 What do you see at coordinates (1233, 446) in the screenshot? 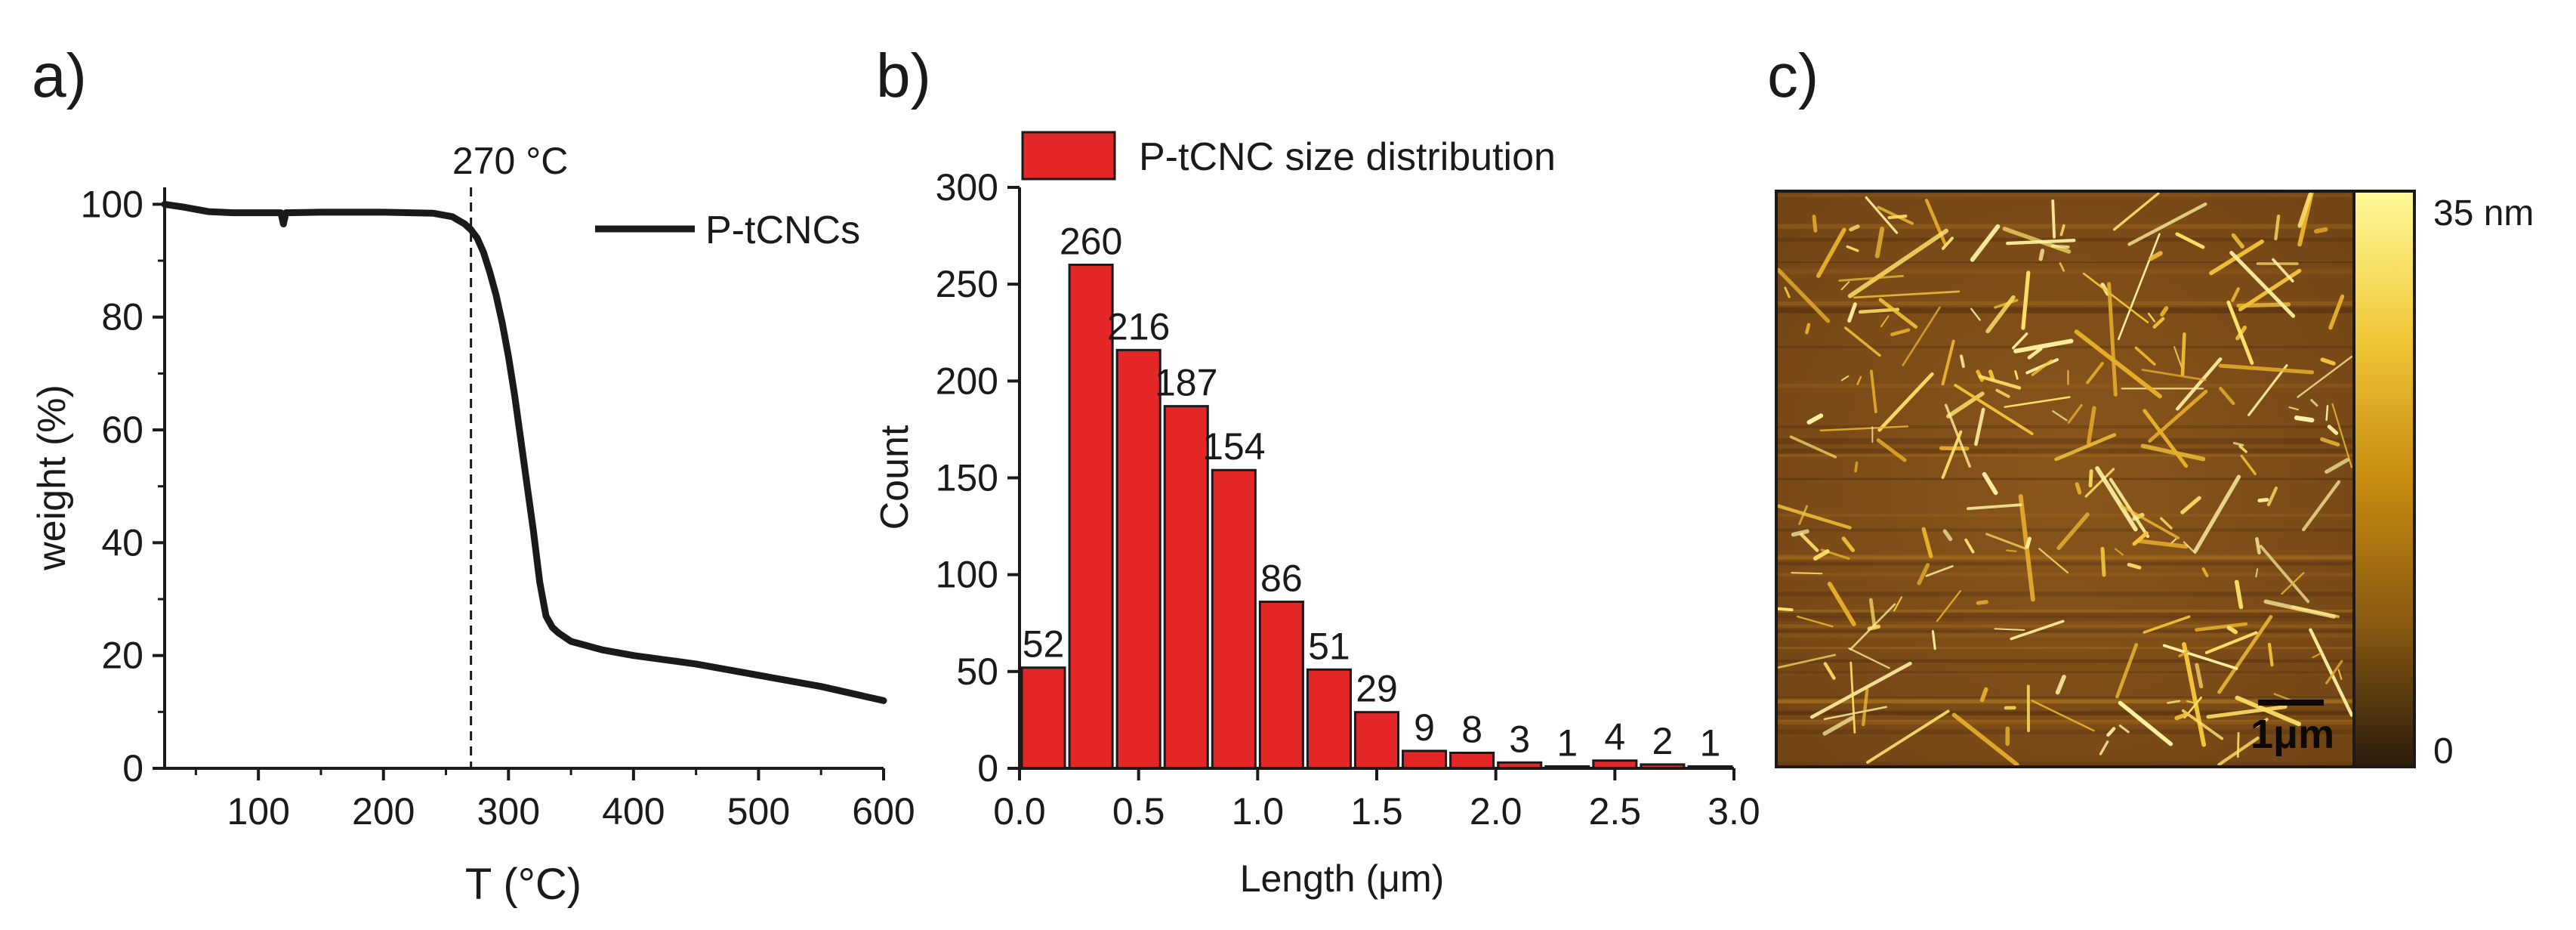
I see `hist-bar-value-label: 154` at bounding box center [1233, 446].